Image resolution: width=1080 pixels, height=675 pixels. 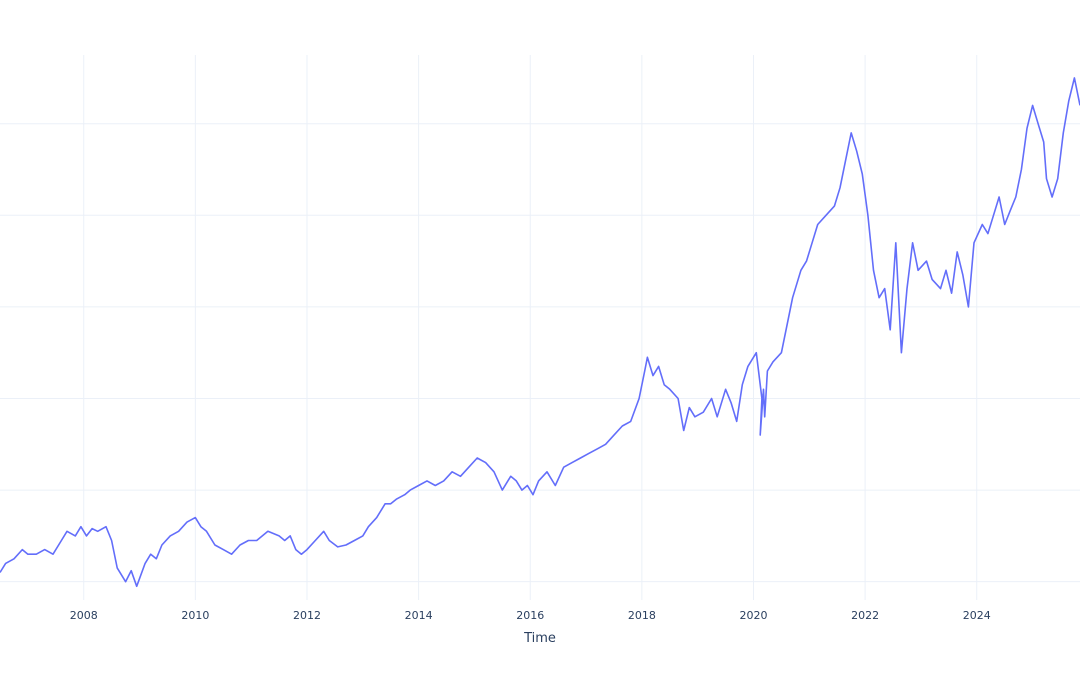 I want to click on x-tick-label-2018: 2018, so click(x=642, y=615).